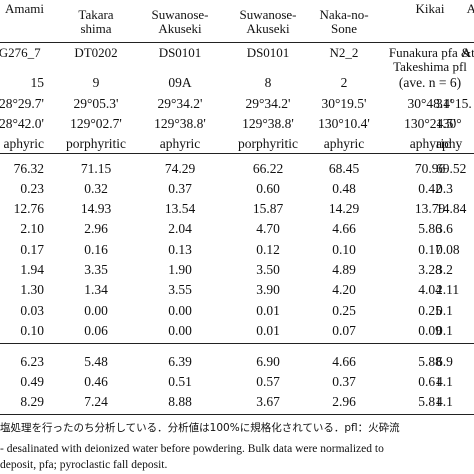 Image resolution: width=474 pixels, height=474 pixels. I want to click on sample-id-line: Takeshima pfl, so click(430, 66).